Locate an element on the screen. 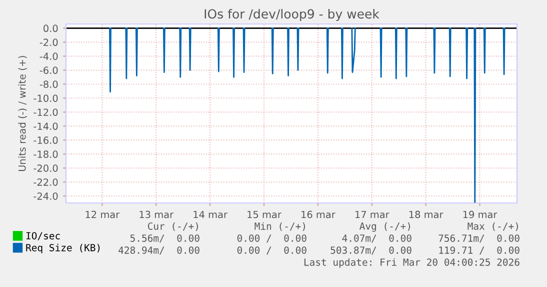  y-tick-label: -16.0 is located at coordinates (46, 140).